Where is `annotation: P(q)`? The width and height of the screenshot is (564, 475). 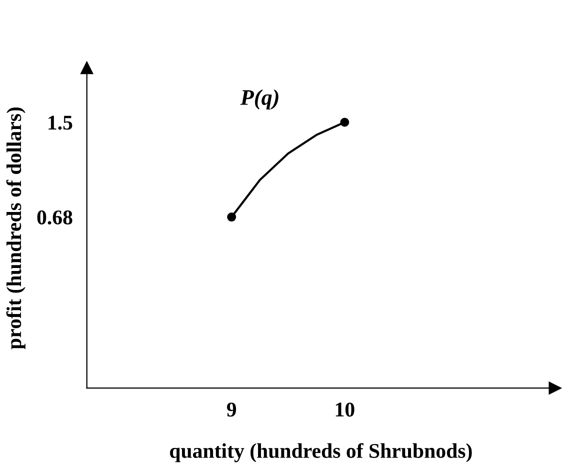 annotation: P(q) is located at coordinates (259, 99).